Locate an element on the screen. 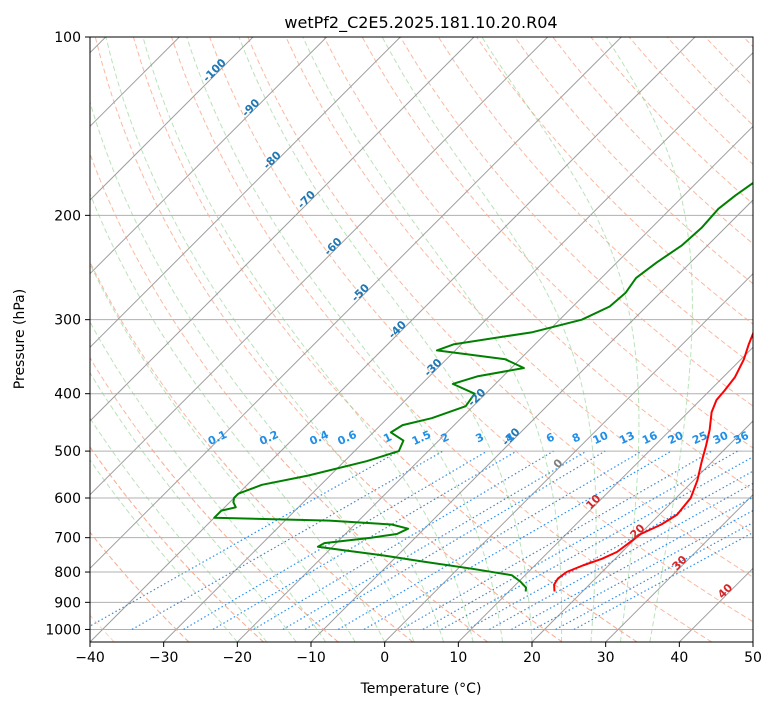  x-tick-label: 50 is located at coordinates (753, 658).